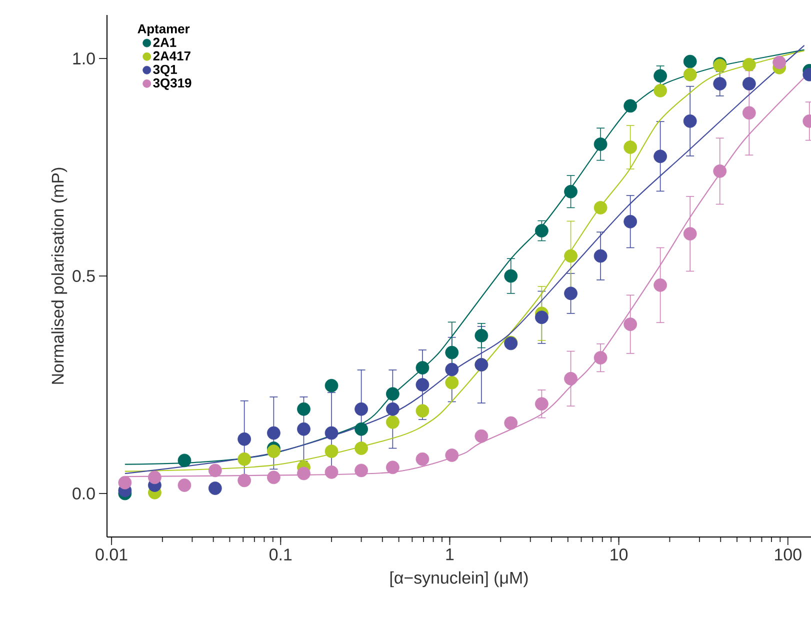 The width and height of the screenshot is (811, 631). I want to click on x-tick-label: 10, so click(619, 554).